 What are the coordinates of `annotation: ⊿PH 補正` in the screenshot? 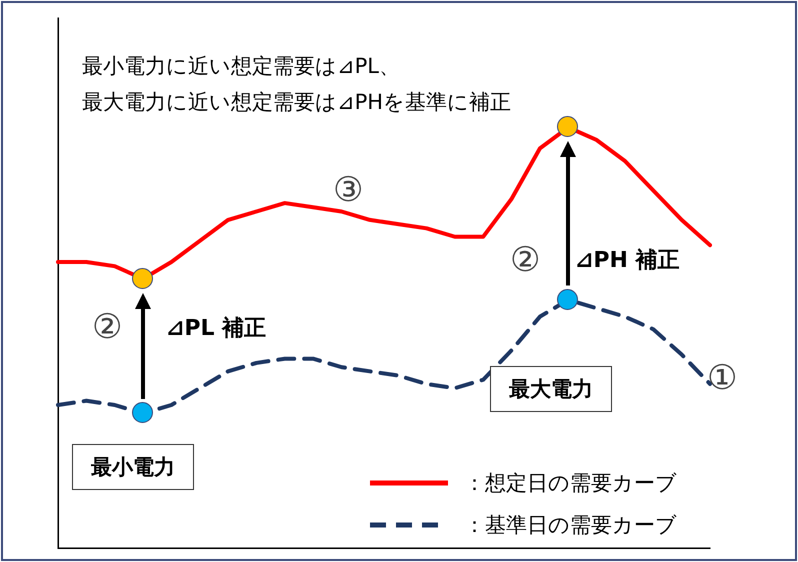 It's located at (627, 261).